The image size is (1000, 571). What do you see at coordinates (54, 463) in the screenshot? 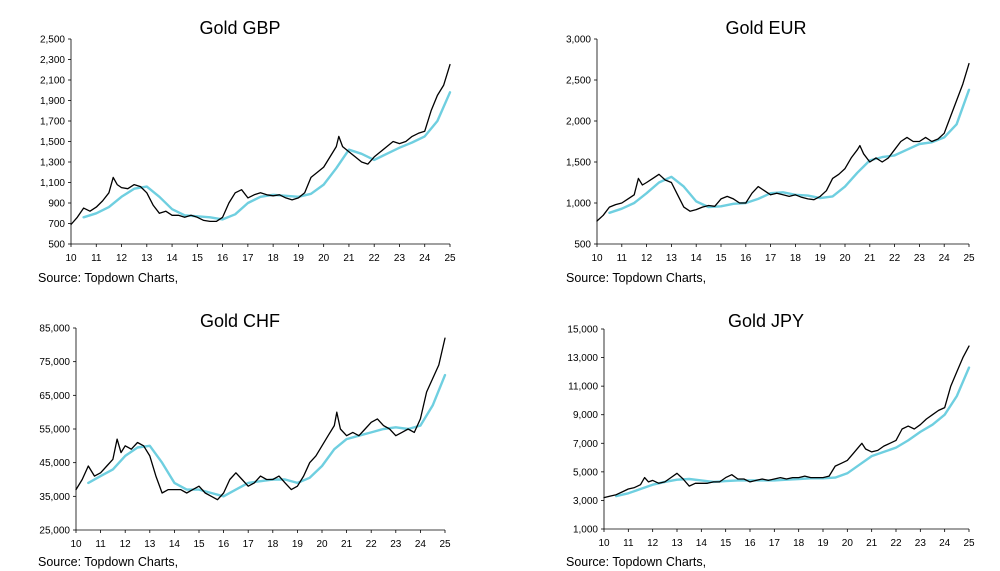
I see `y-tick-label: 45,000` at bounding box center [54, 463].